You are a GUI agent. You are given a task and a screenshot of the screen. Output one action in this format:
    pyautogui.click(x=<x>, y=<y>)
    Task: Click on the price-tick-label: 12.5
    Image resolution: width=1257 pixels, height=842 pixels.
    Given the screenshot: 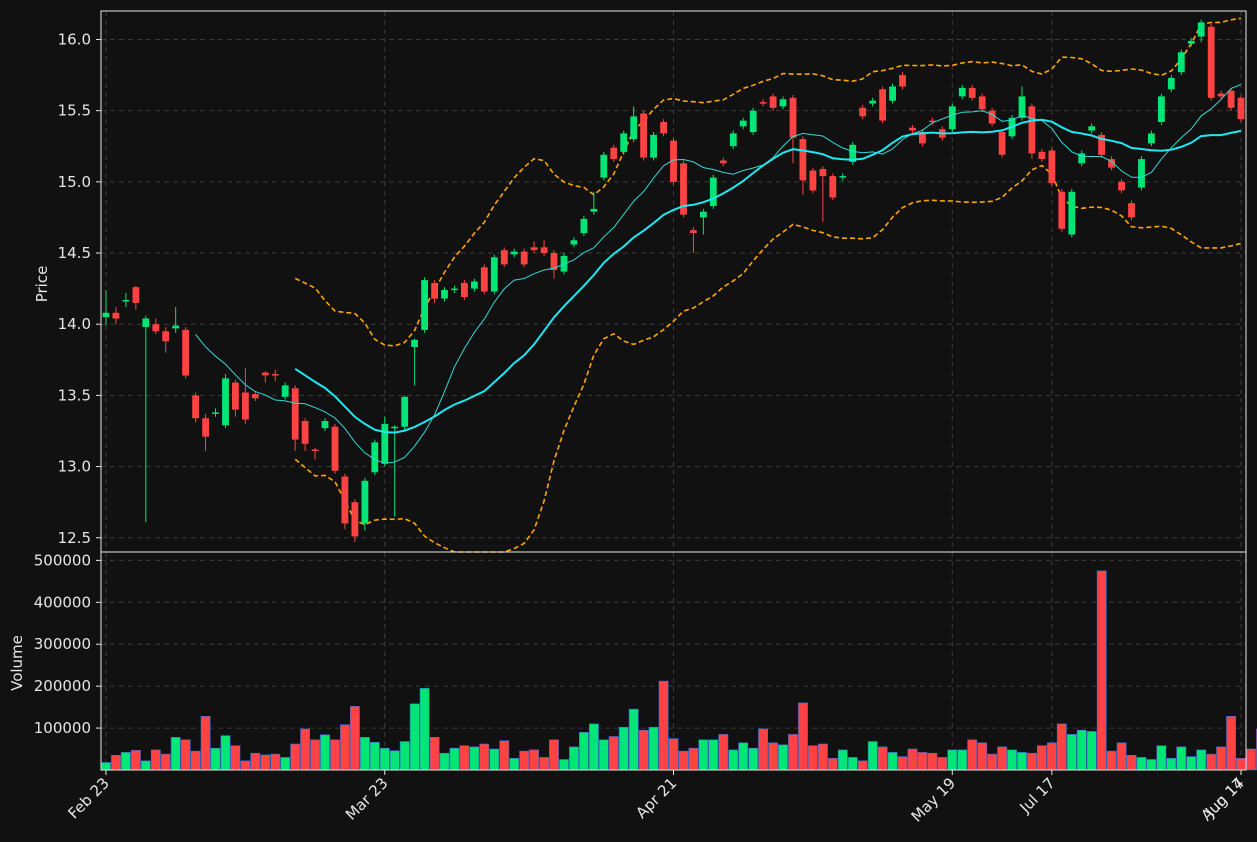 What is the action you would take?
    pyautogui.click(x=74, y=538)
    